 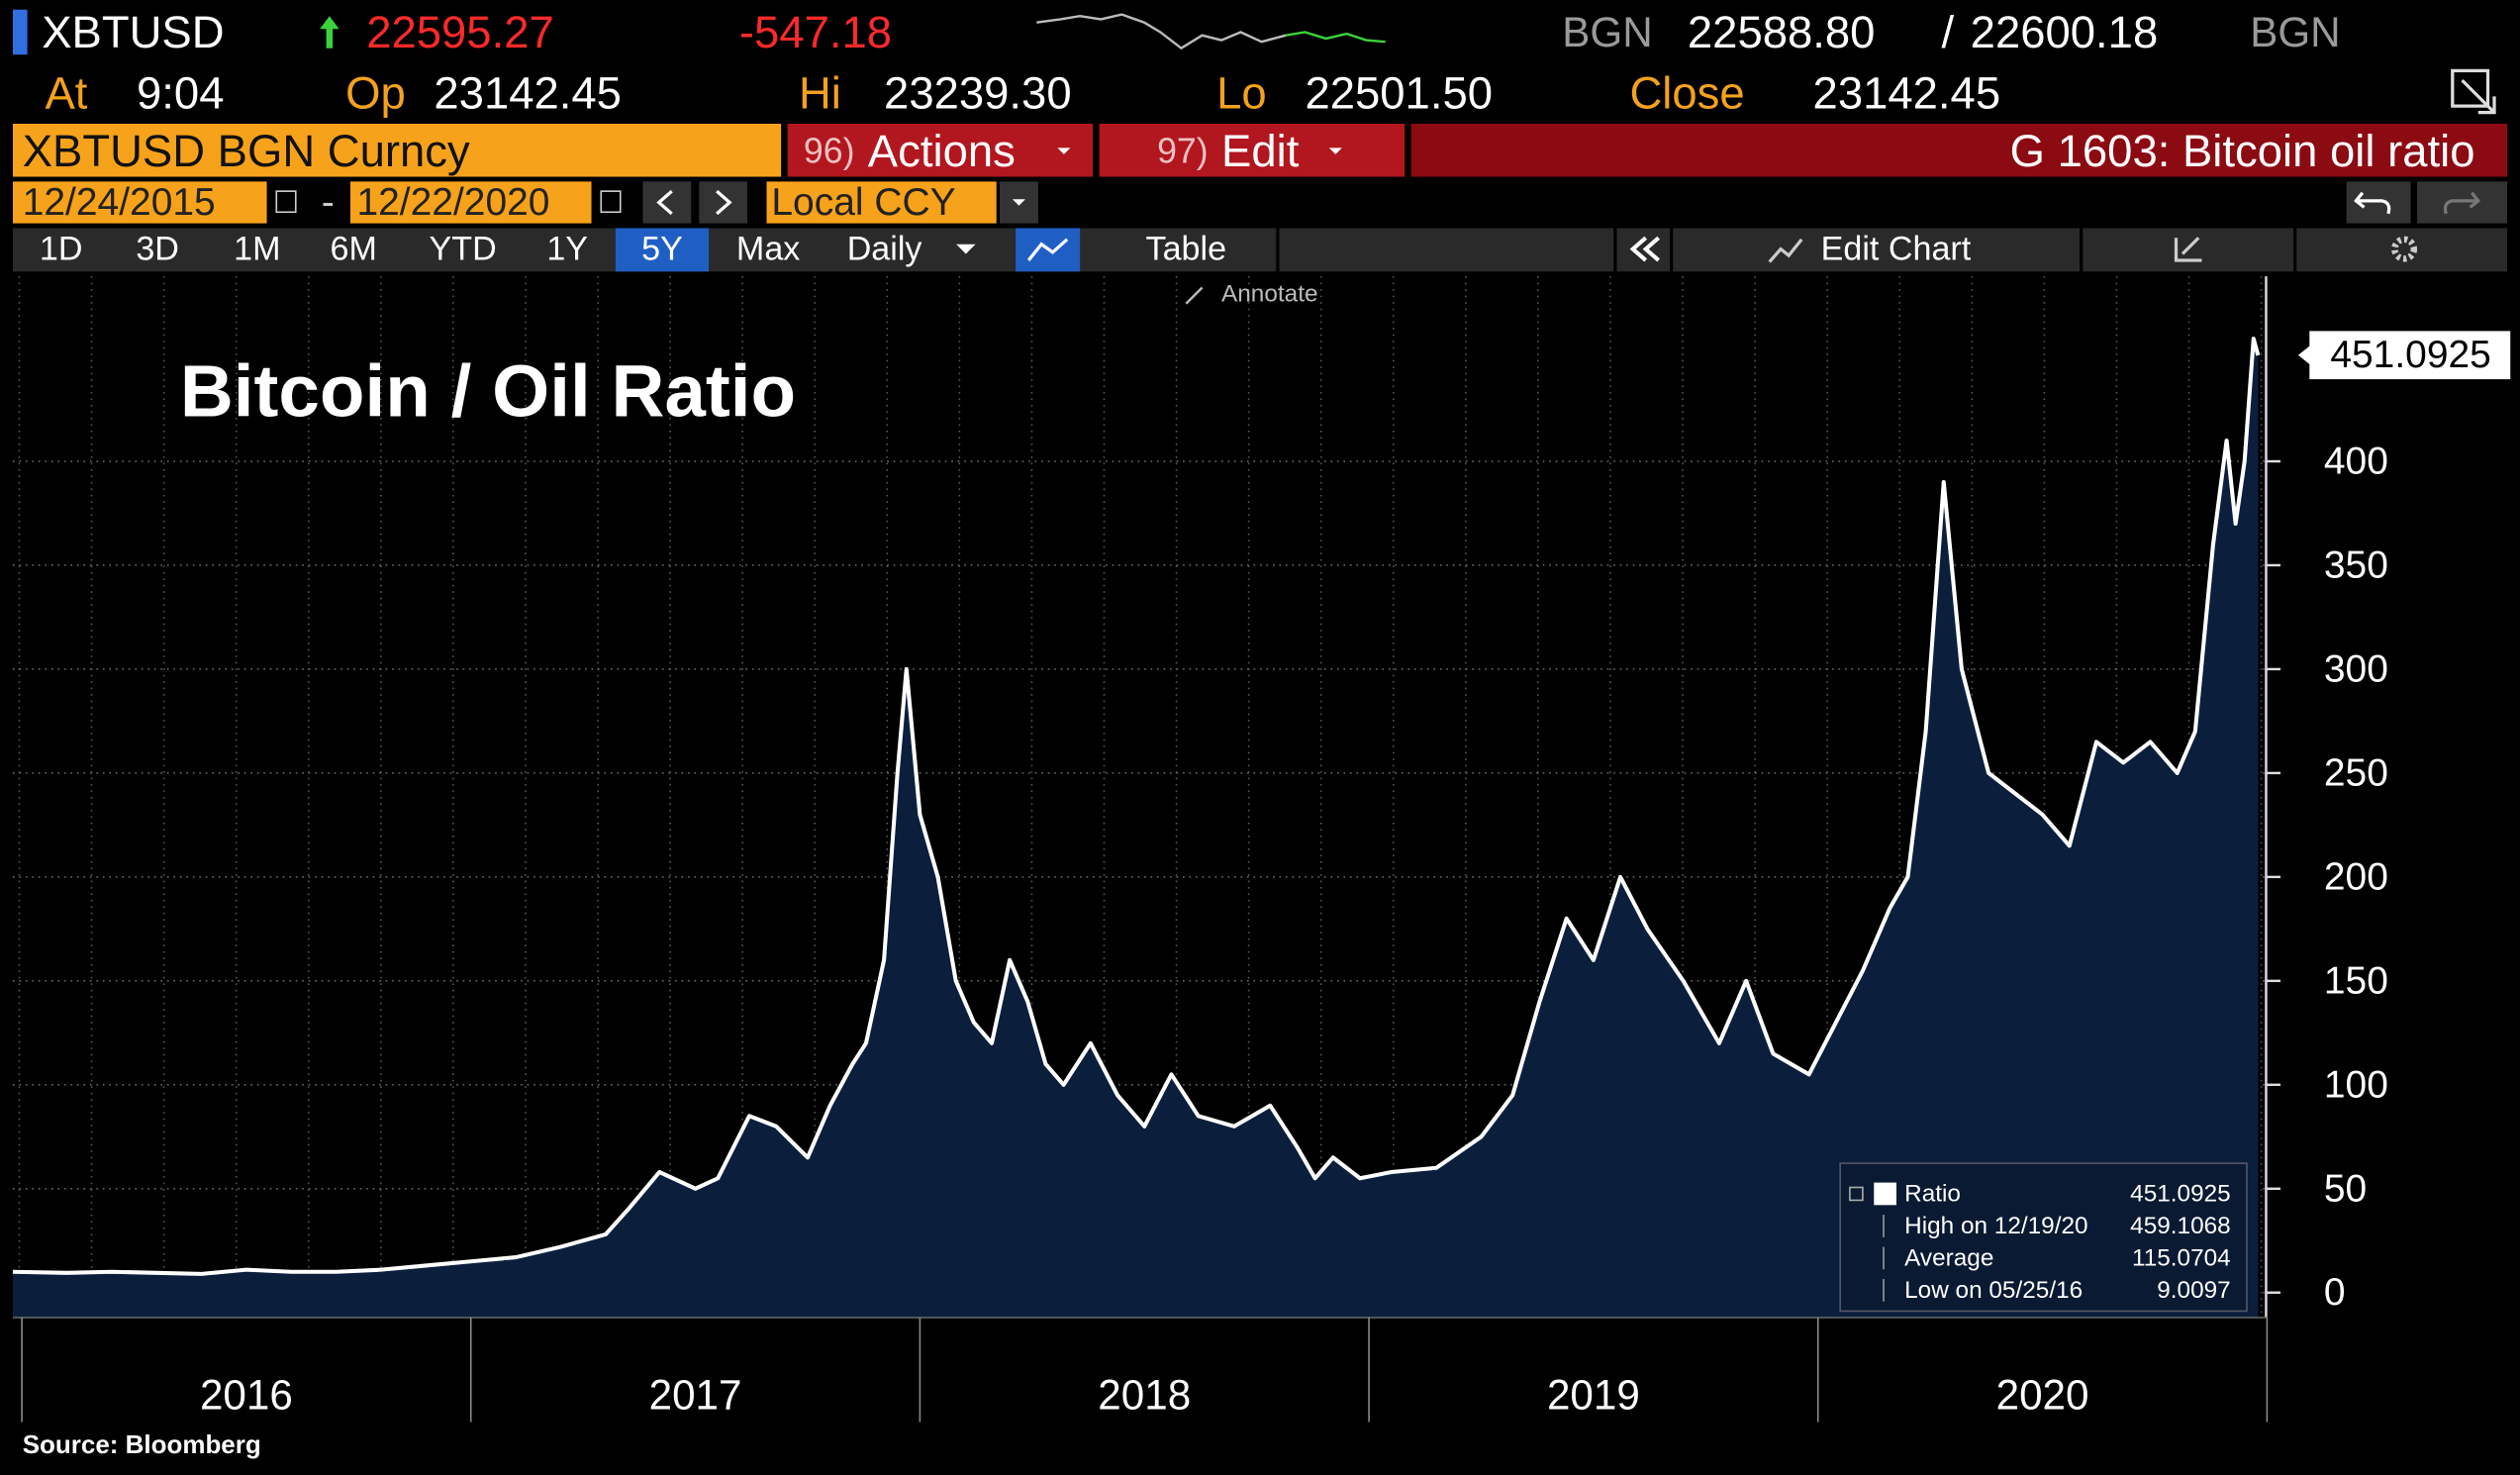 I want to click on period-button: 1Y, so click(x=567, y=249).